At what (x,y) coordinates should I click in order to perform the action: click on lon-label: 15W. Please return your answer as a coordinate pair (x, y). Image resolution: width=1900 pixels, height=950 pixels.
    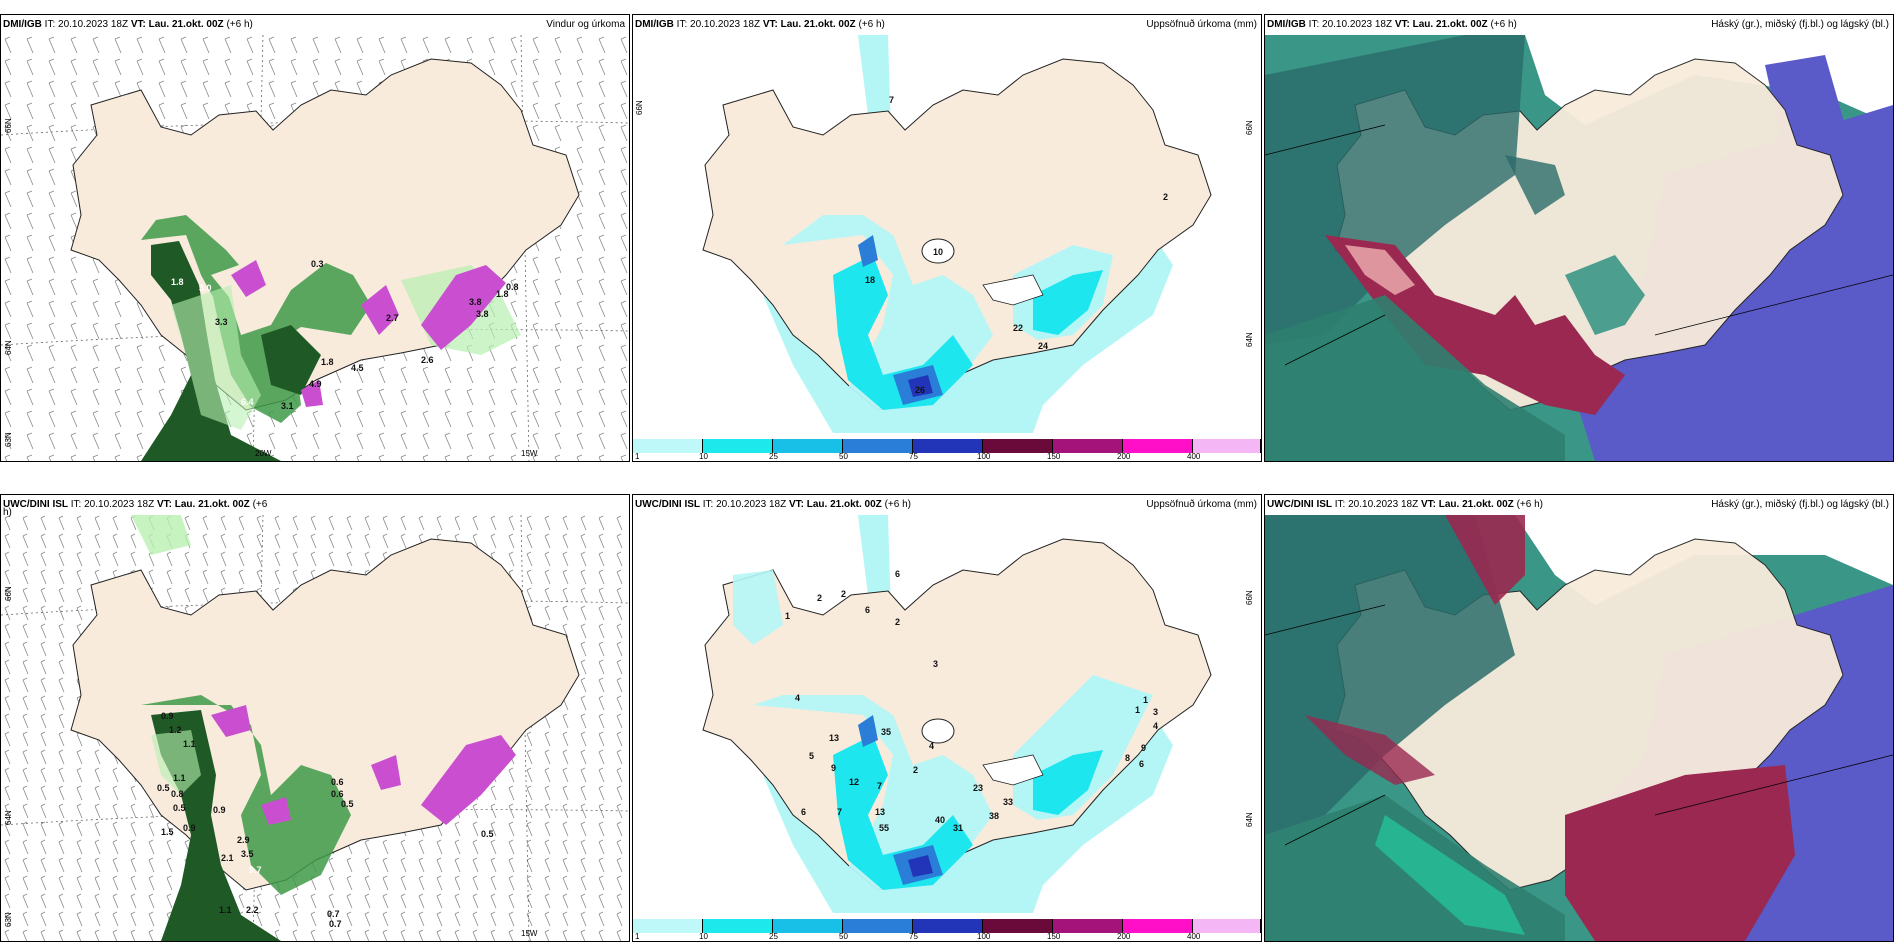
    Looking at the image, I should click on (529, 453).